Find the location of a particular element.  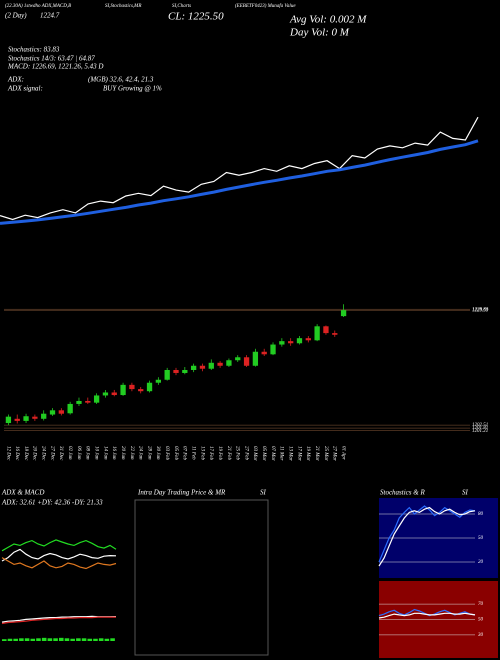

x-tick-label: 27 Mar is located at coordinates (334, 453).